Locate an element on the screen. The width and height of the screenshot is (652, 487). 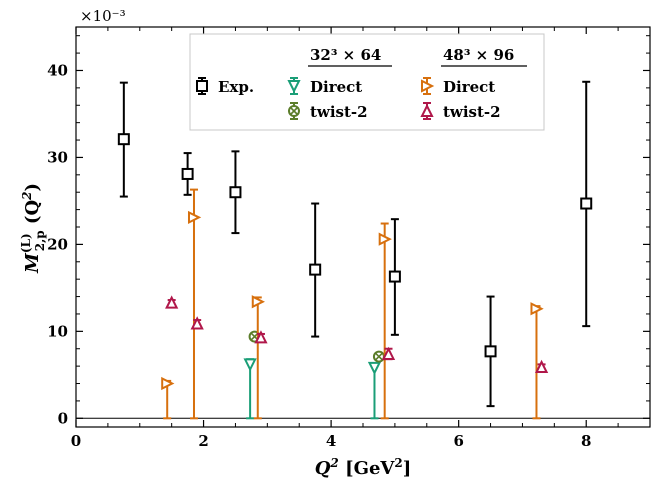
series-twist32 is located at coordinates (316, 346).